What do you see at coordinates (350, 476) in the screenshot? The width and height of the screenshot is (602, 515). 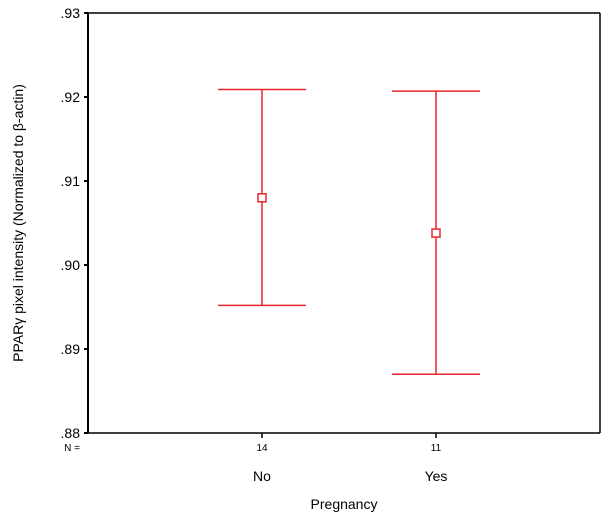 I see `category-labels: No Yes` at bounding box center [350, 476].